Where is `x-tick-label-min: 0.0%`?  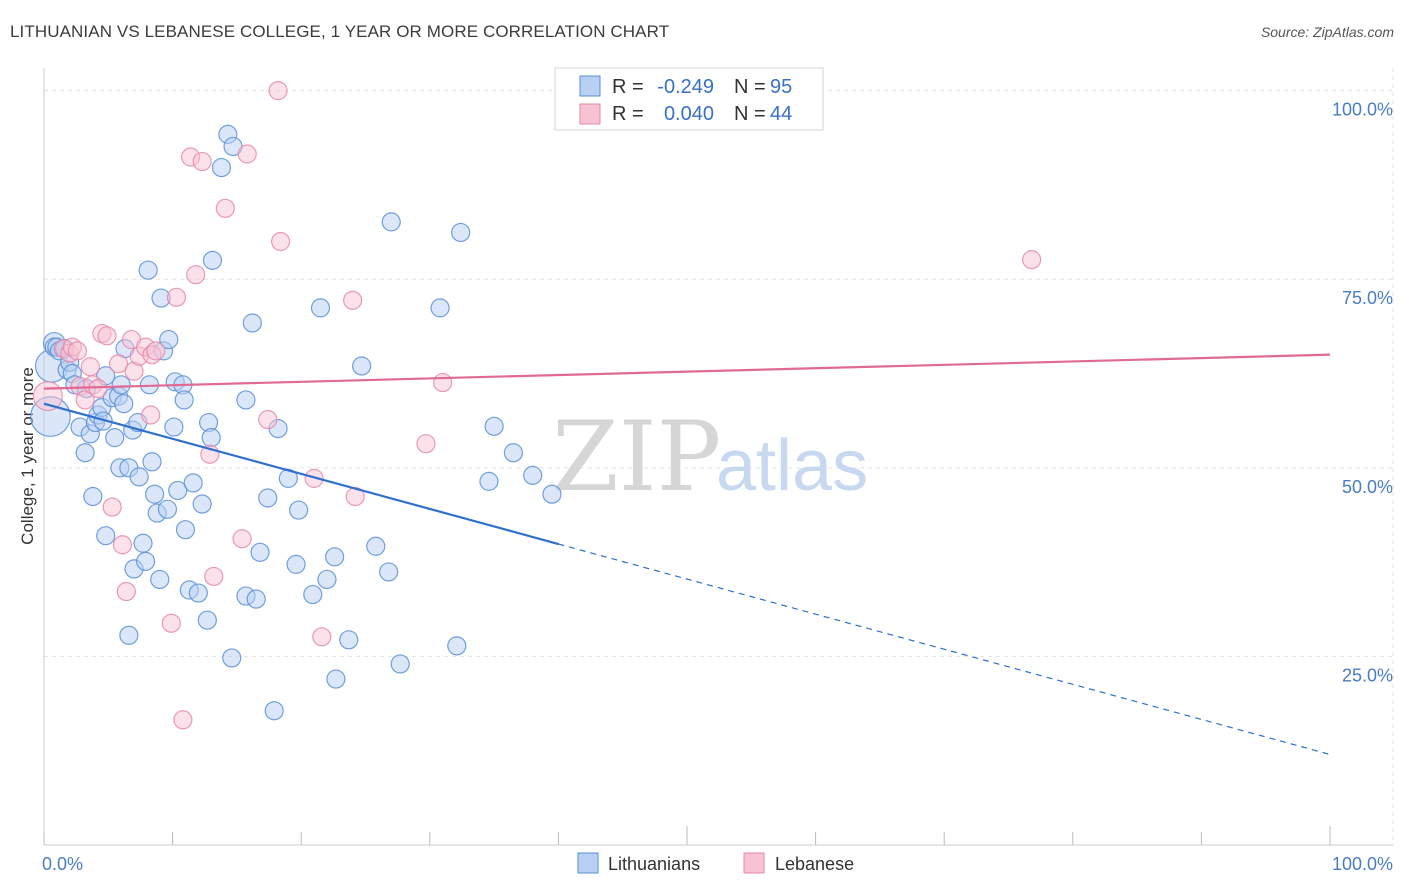
x-tick-label-min: 0.0% is located at coordinates (62, 864).